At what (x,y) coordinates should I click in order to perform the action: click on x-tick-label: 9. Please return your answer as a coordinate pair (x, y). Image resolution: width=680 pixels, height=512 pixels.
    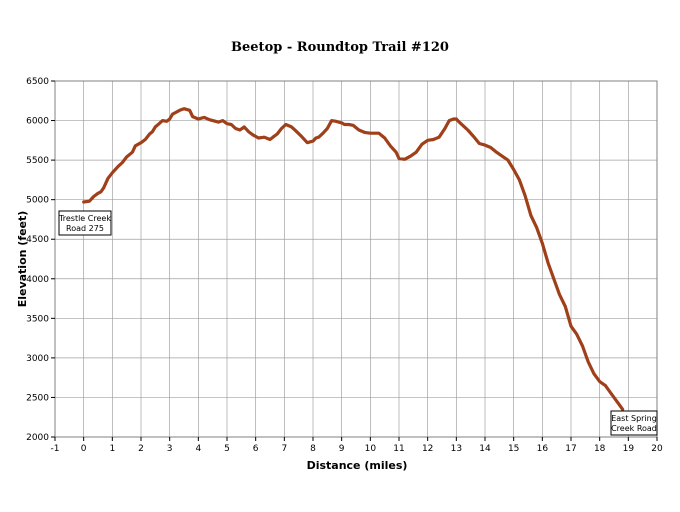
    Looking at the image, I should click on (342, 449).